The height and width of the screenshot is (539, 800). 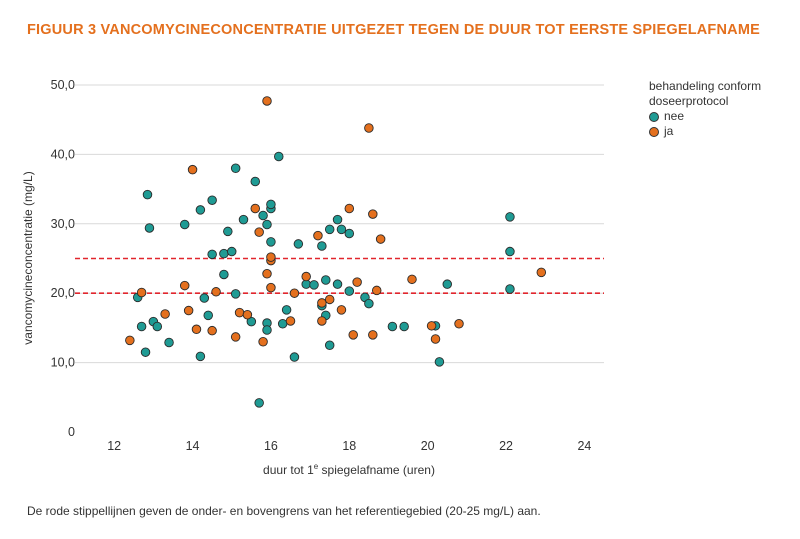 I want to click on x-axis-label-before: duur tot 1, so click(x=288, y=470).